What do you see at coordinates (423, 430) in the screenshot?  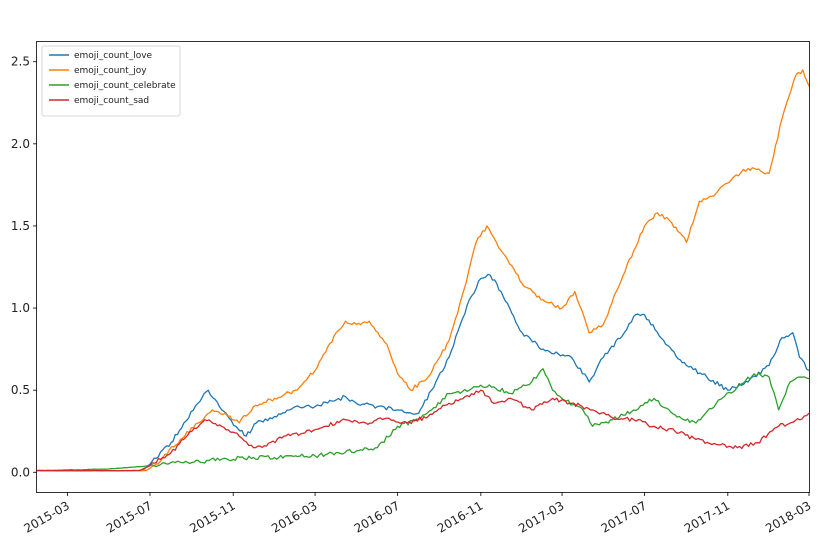 I see `series-line-emoji-count-sad` at bounding box center [423, 430].